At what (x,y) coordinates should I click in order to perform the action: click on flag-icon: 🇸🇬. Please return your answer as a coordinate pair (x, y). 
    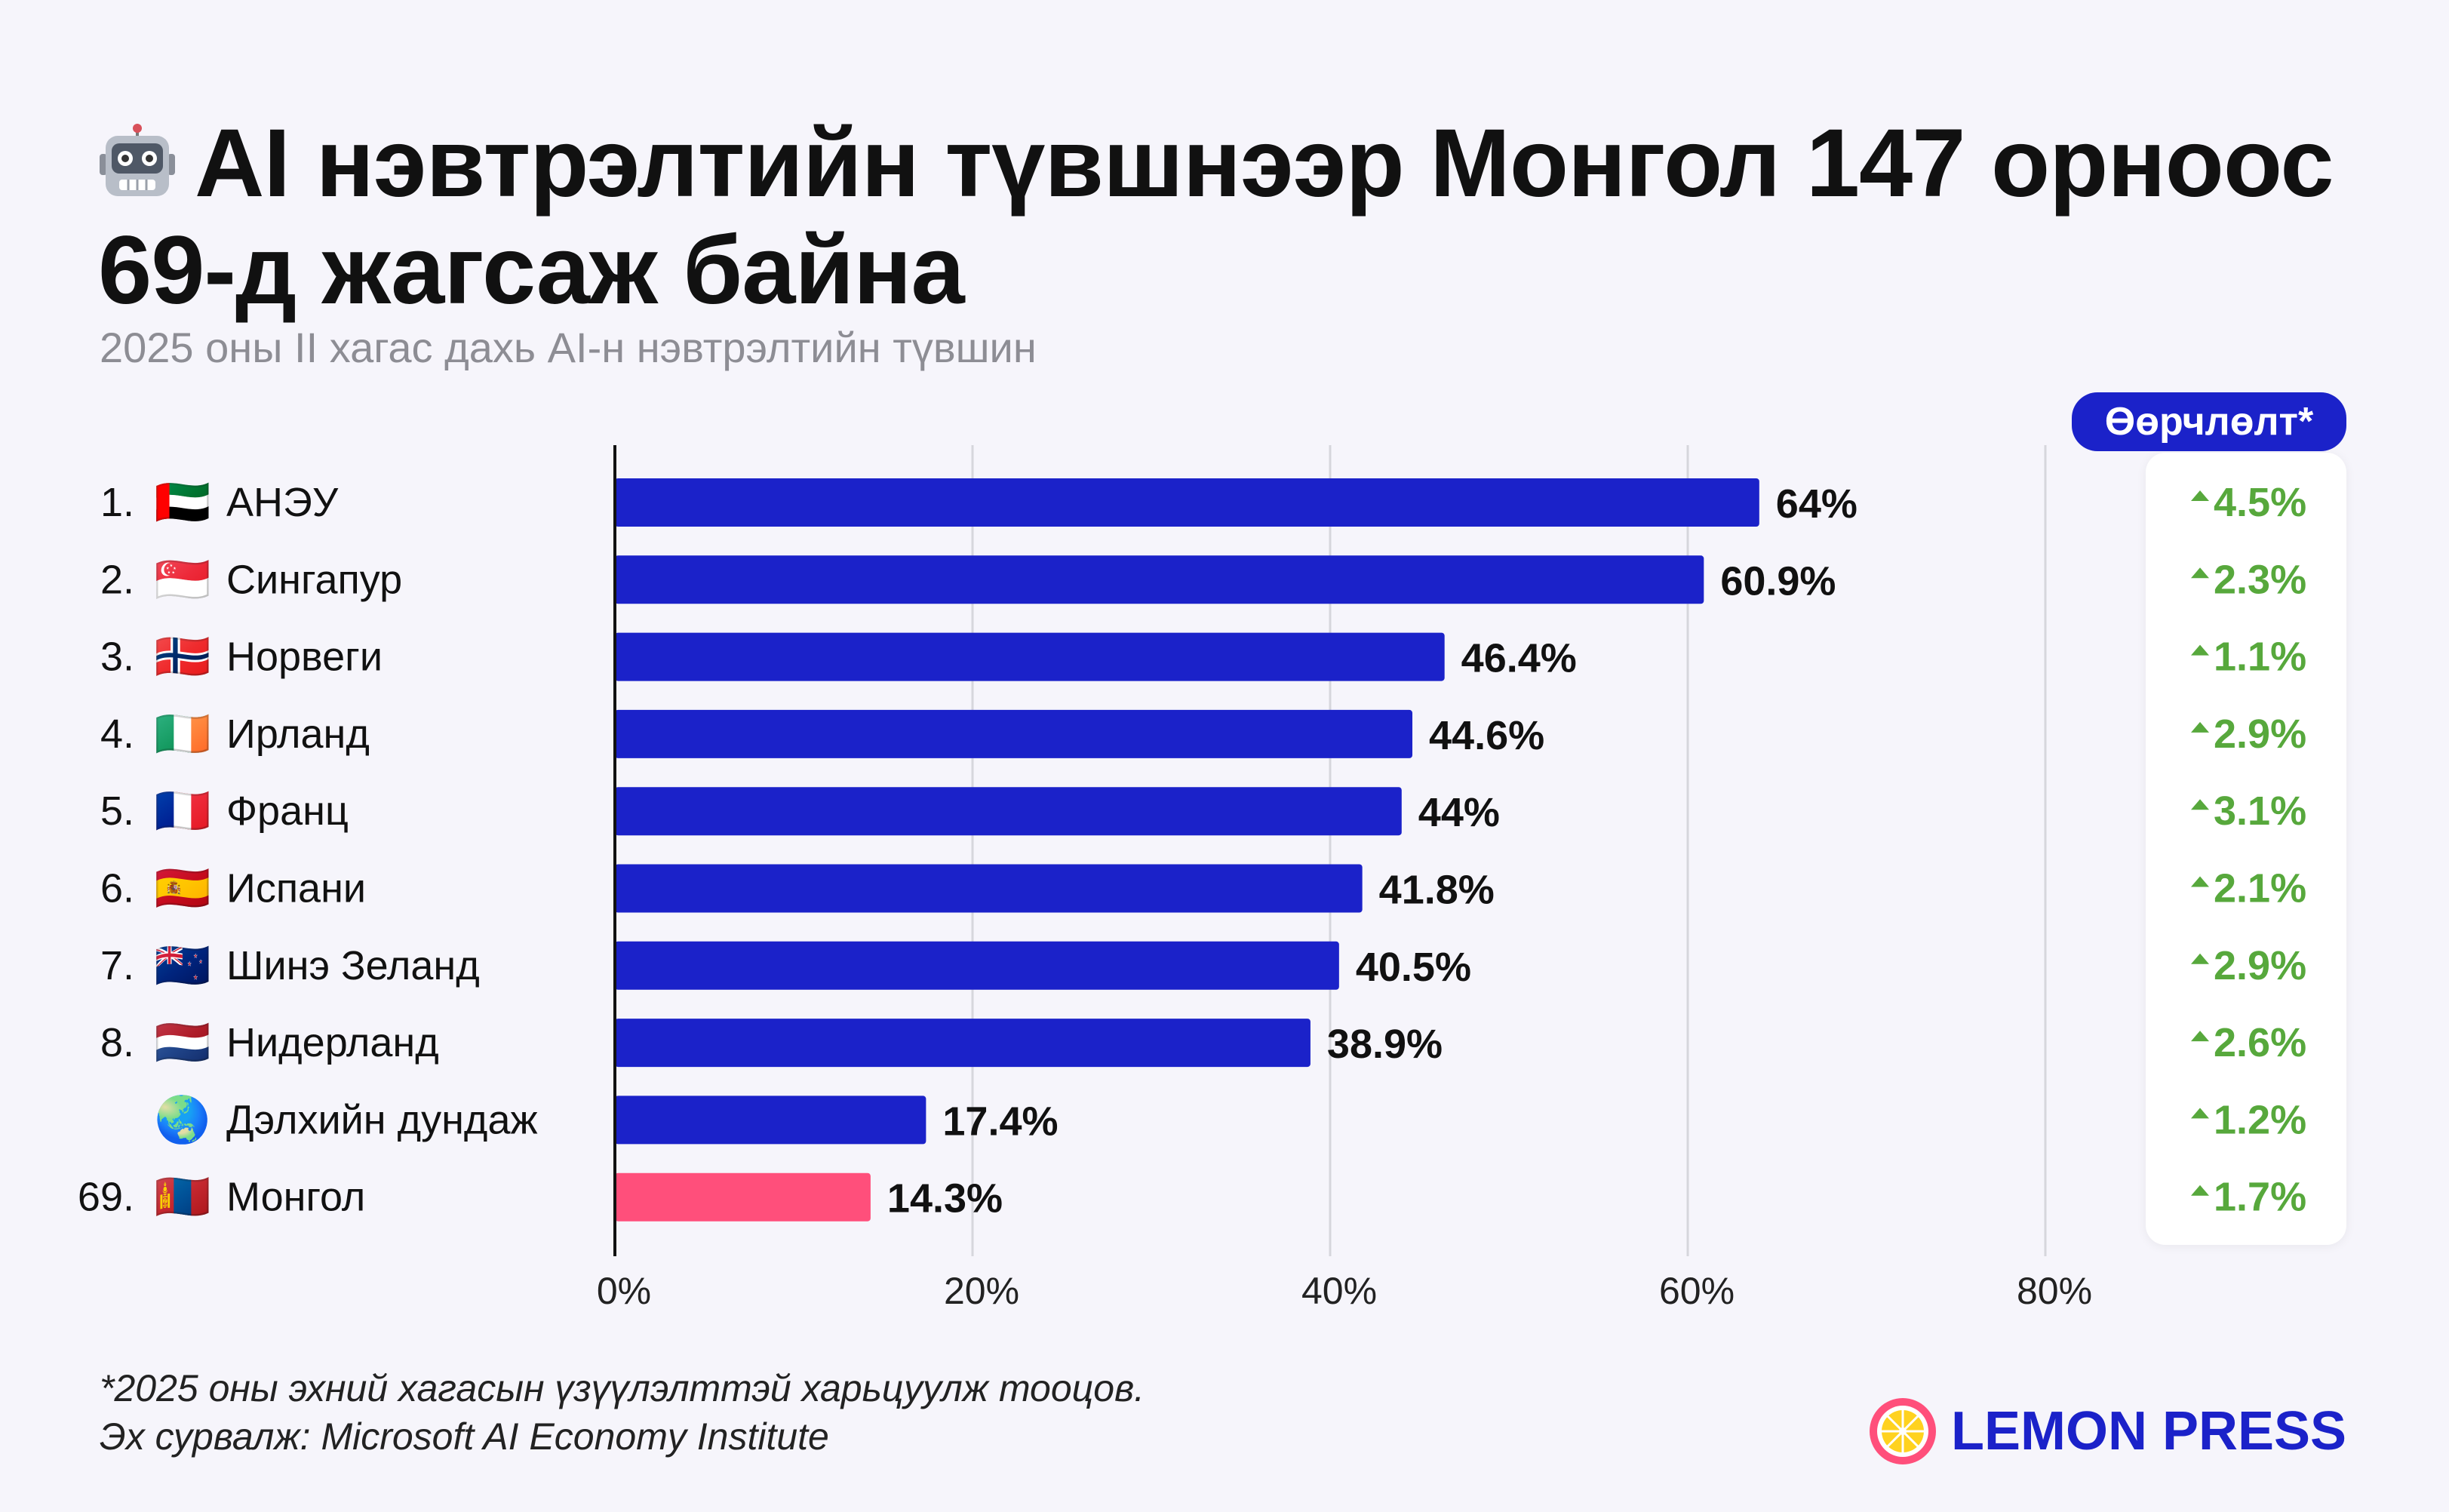
    Looking at the image, I should click on (183, 579).